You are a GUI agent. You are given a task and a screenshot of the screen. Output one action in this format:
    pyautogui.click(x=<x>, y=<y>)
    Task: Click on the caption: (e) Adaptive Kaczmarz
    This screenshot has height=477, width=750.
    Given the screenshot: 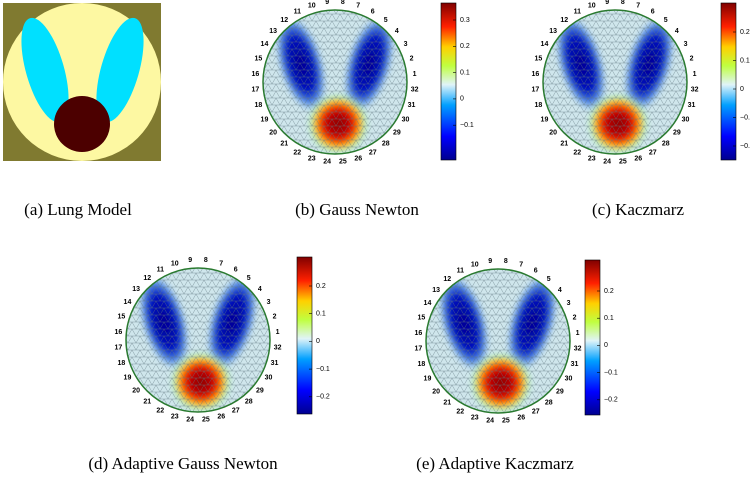 What is the action you would take?
    pyautogui.click(x=495, y=463)
    